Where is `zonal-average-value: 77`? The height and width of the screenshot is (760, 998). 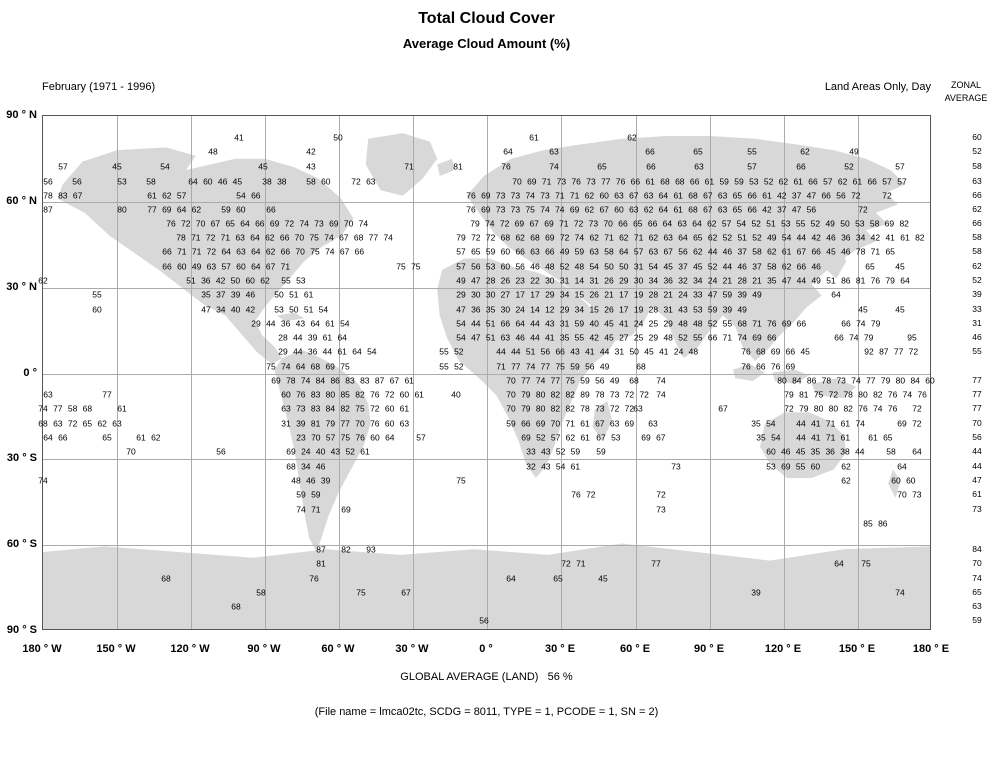
zonal-average-value: 77 is located at coordinates (977, 394).